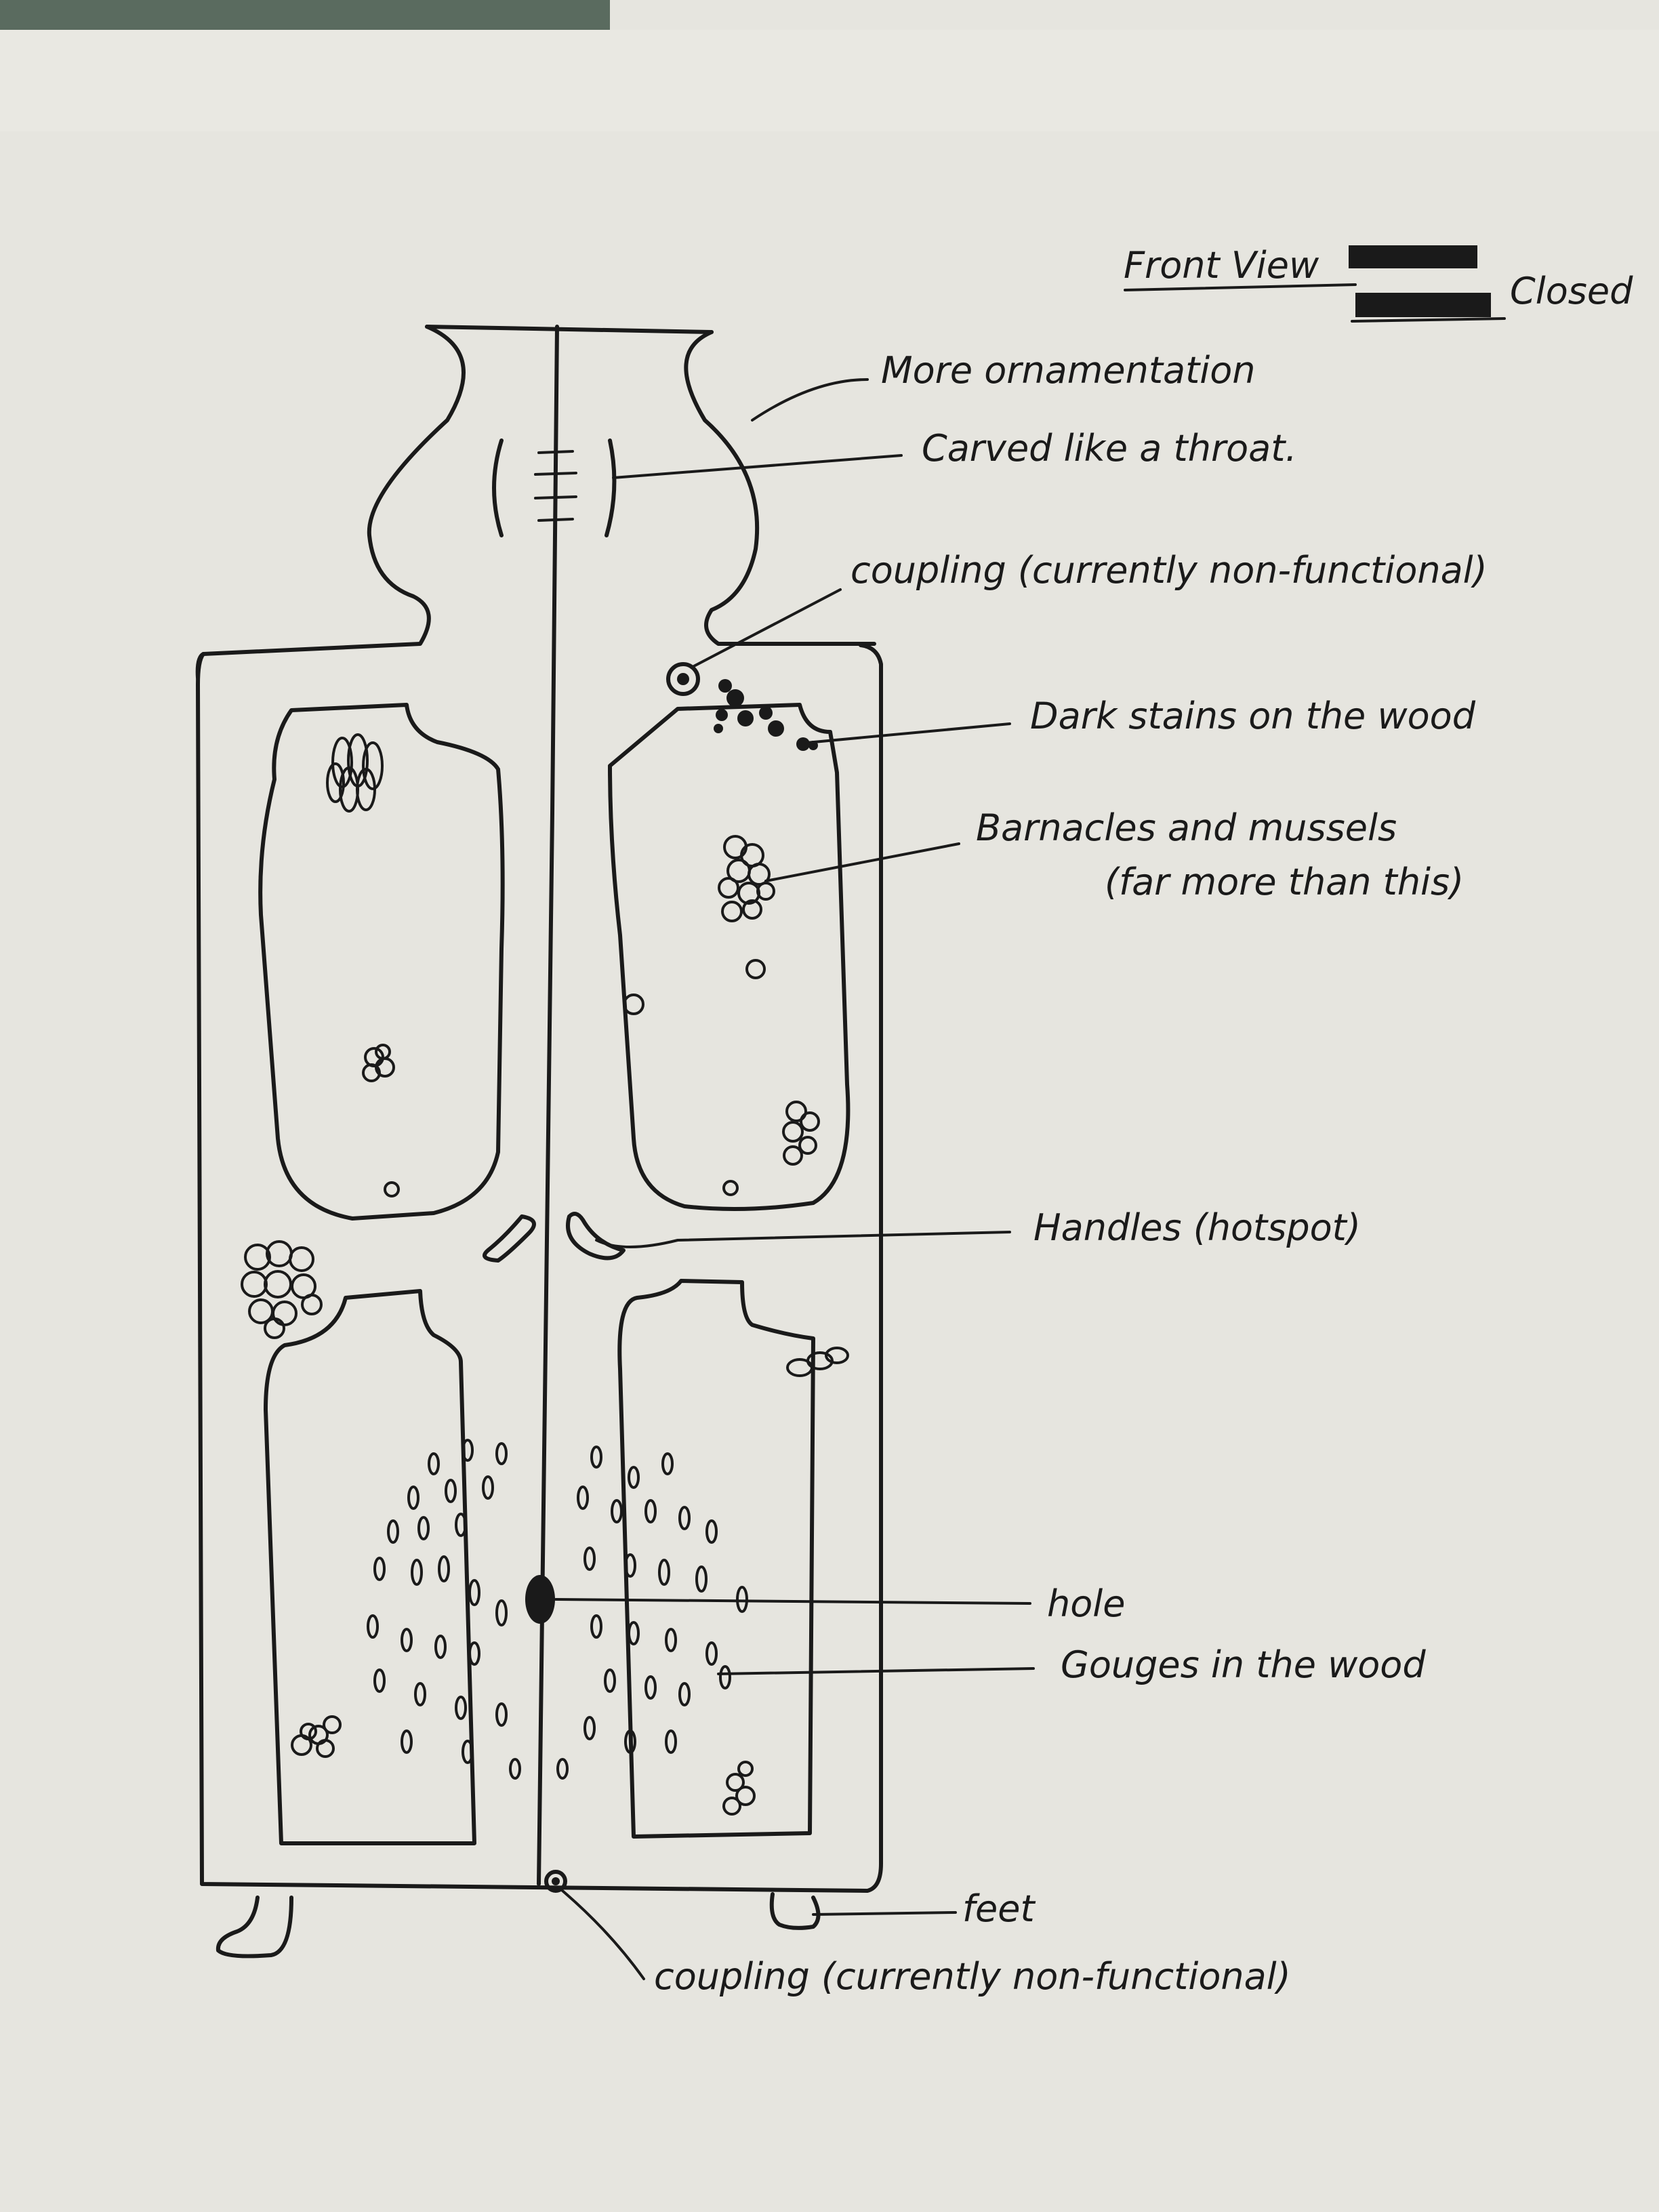 This screenshot has width=1659, height=2212. Describe the element at coordinates (801, 1134) in the screenshot. I see `barnacle-cluster-upper-right-low` at that location.